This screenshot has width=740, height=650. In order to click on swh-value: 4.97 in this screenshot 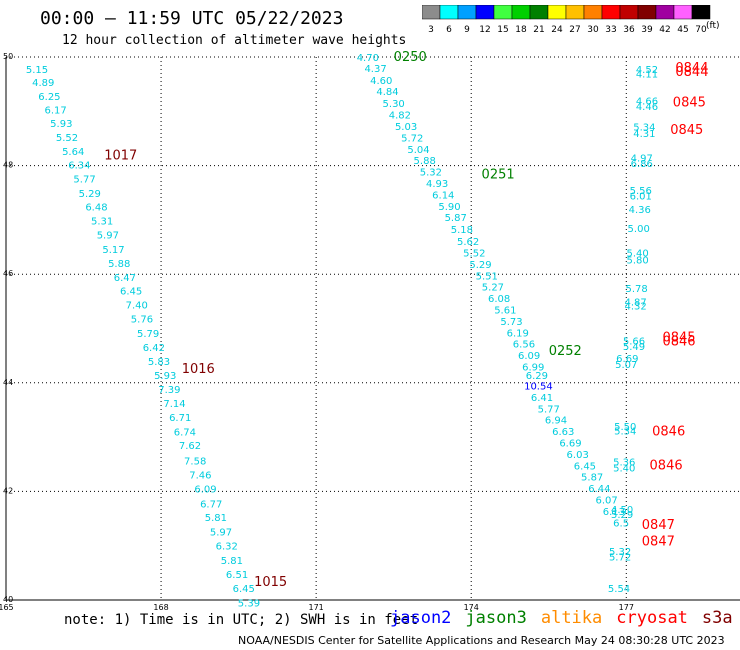, I will do `click(642, 158)`.